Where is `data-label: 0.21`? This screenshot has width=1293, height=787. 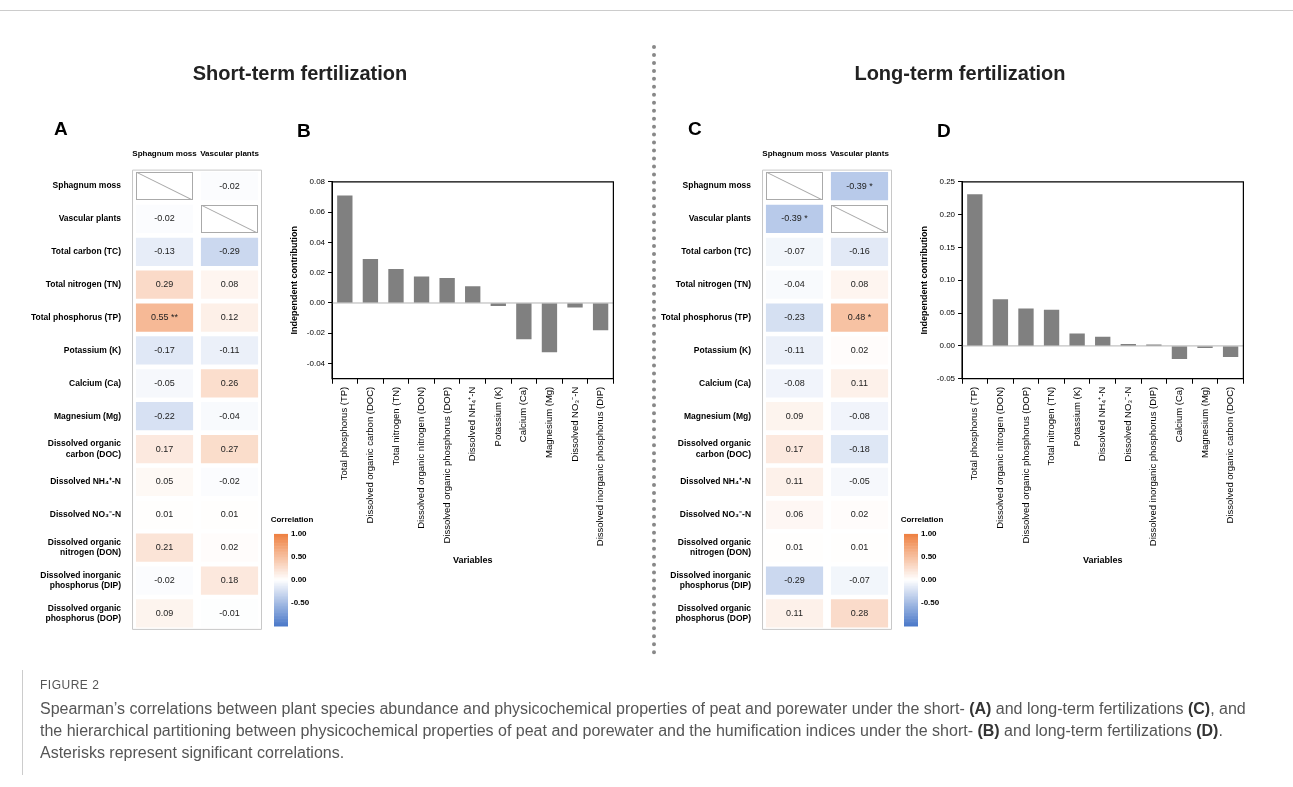 data-label: 0.21 is located at coordinates (164, 547).